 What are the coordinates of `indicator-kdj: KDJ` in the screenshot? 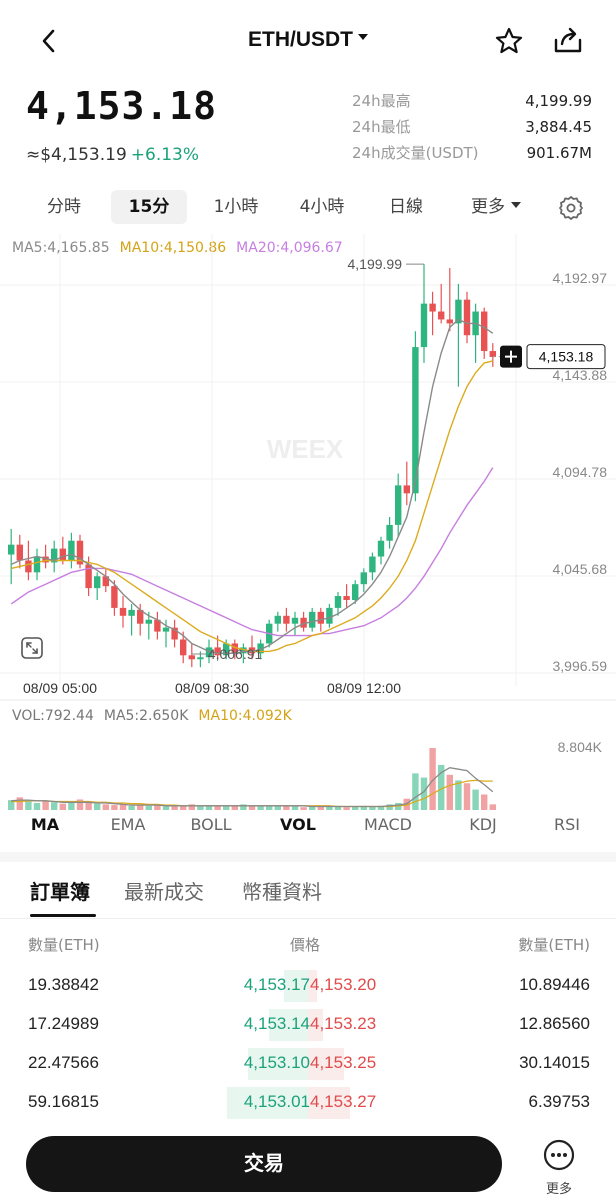 It's located at (483, 824).